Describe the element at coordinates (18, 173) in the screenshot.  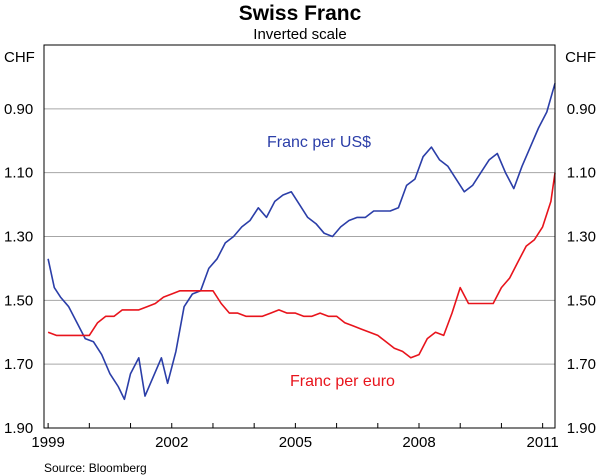
I see `y-tick-label-left: 1.10` at that location.